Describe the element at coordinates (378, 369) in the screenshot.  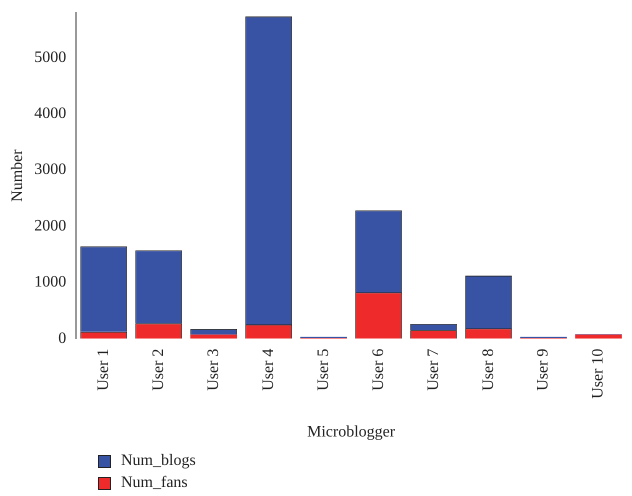
I see `x-tick-label: User 6` at that location.